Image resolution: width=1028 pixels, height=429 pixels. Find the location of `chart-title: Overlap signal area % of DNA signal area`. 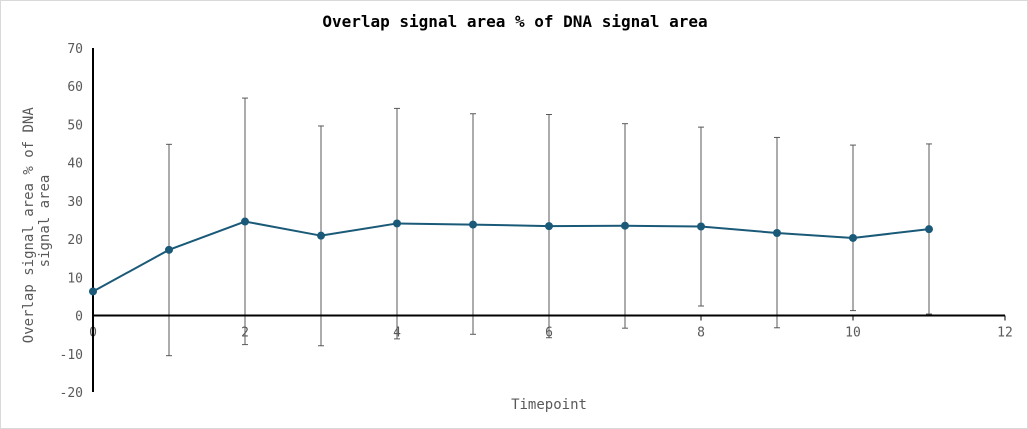

chart-title: Overlap signal area % of DNA signal area is located at coordinates (514, 21).